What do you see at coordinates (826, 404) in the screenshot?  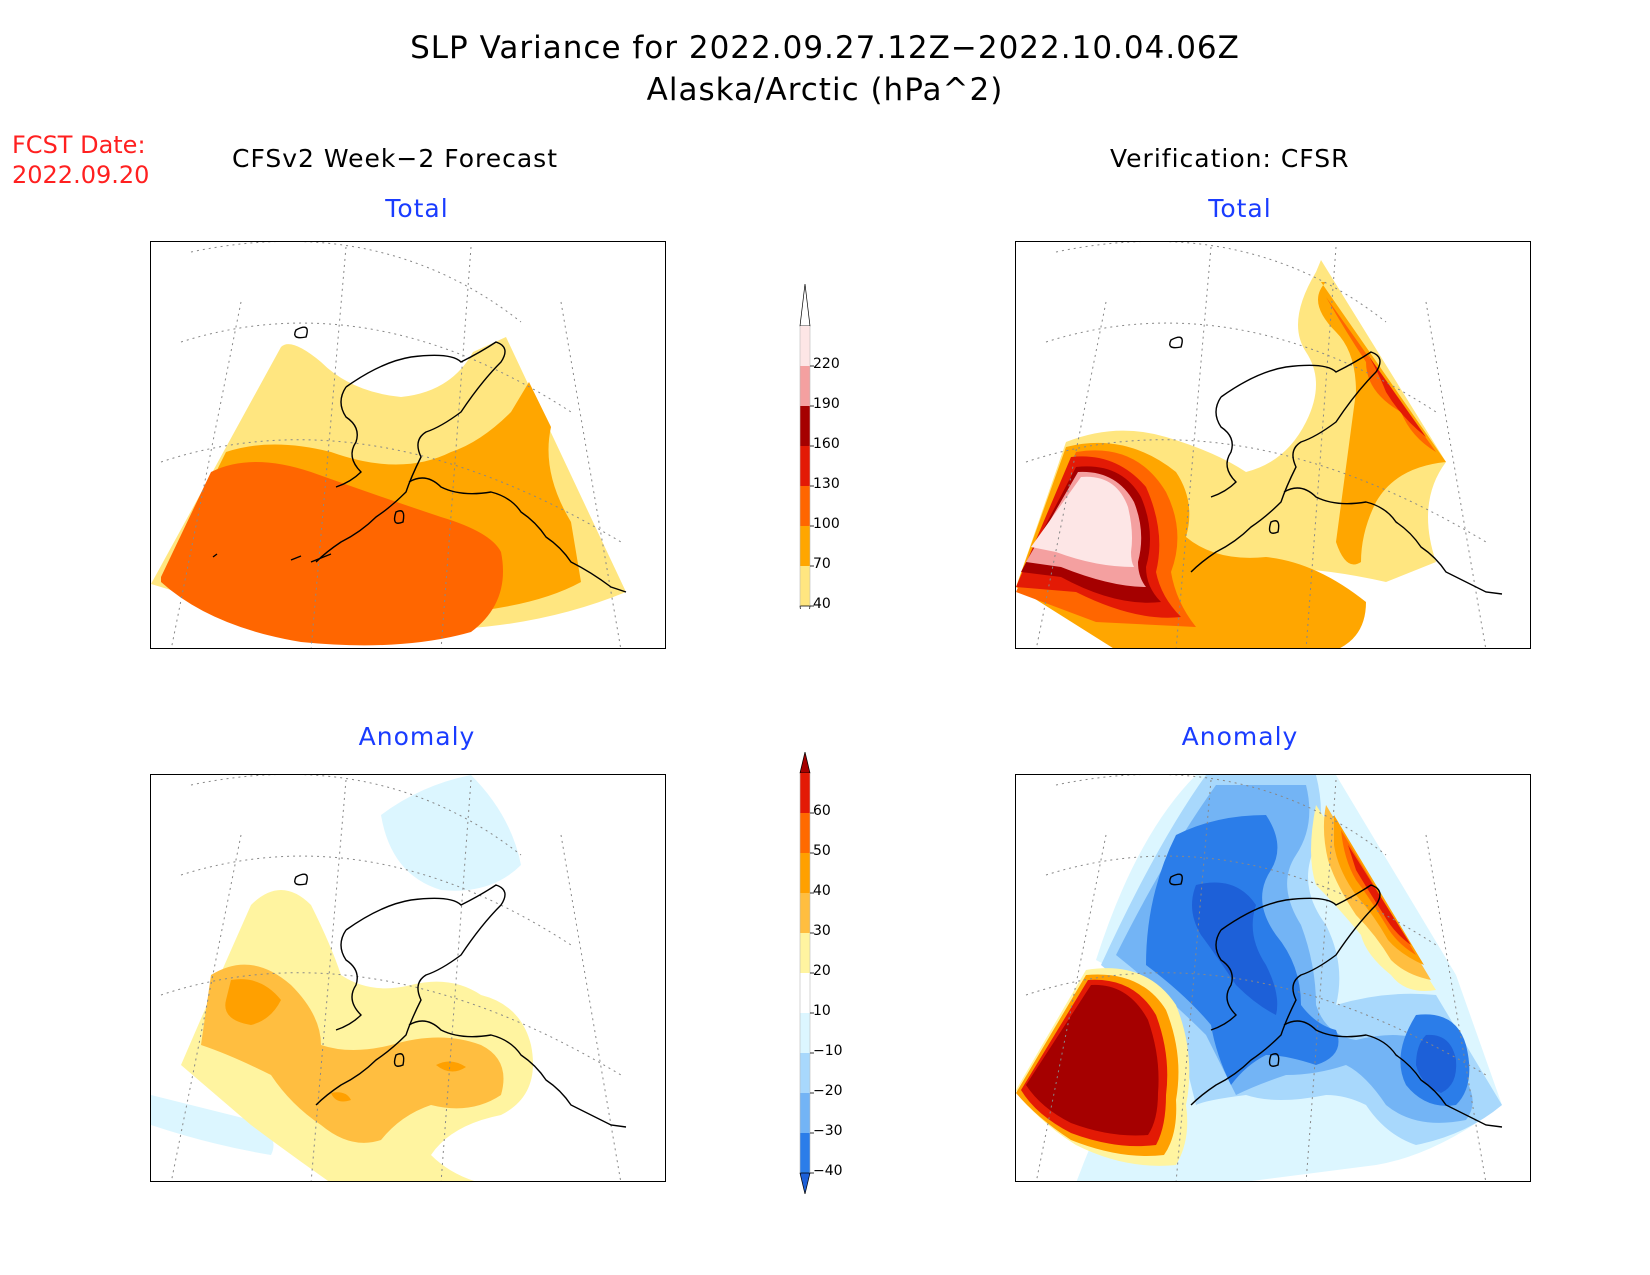 I see `total-colorbar-tick-label: 190` at bounding box center [826, 404].